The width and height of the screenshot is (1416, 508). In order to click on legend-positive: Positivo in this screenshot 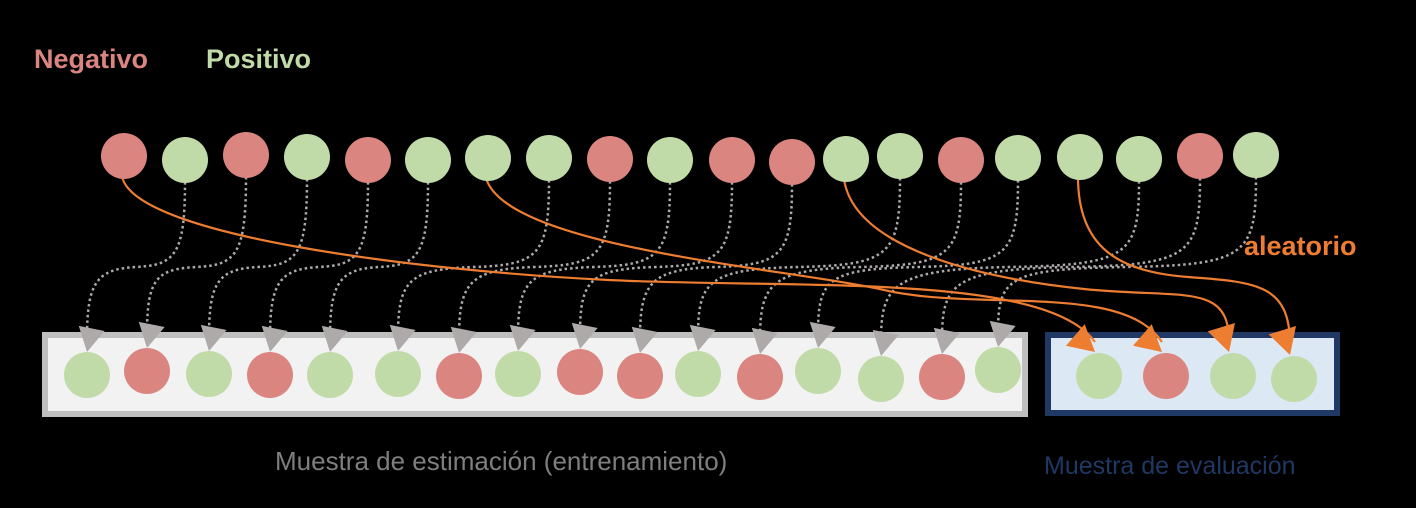, I will do `click(259, 59)`.